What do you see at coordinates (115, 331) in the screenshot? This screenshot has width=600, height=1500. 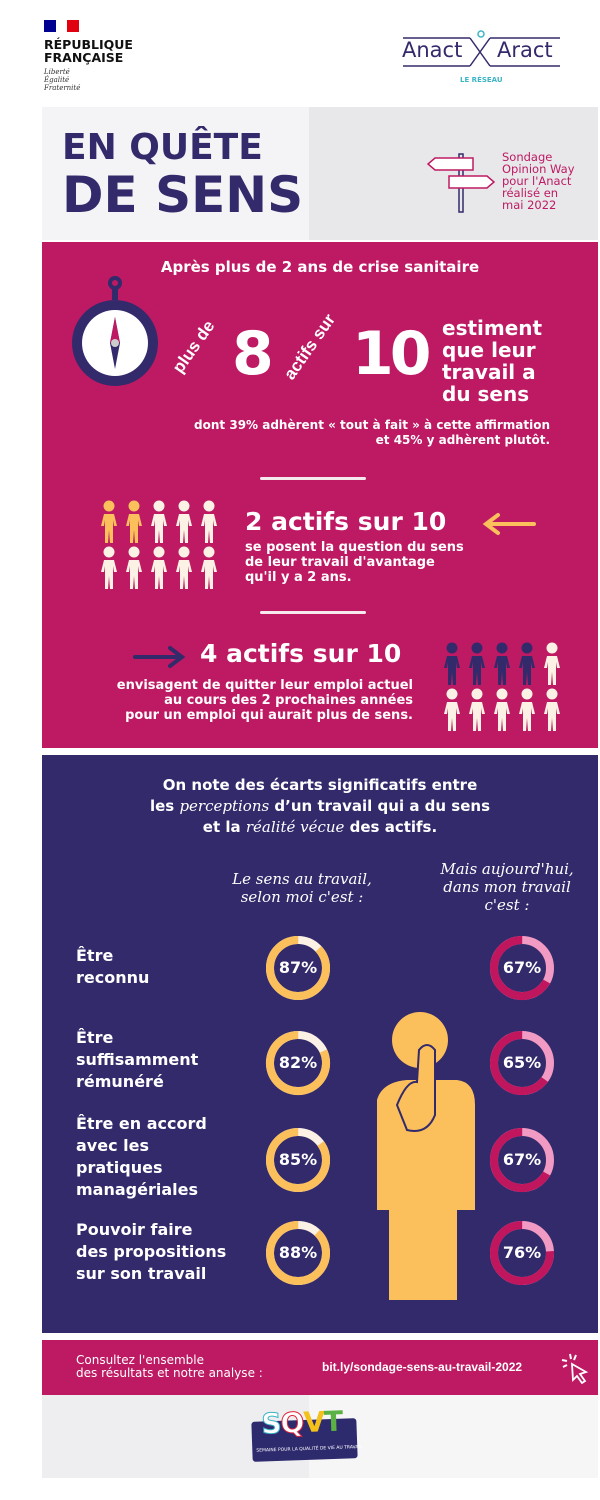 I see `compass-icon` at bounding box center [115, 331].